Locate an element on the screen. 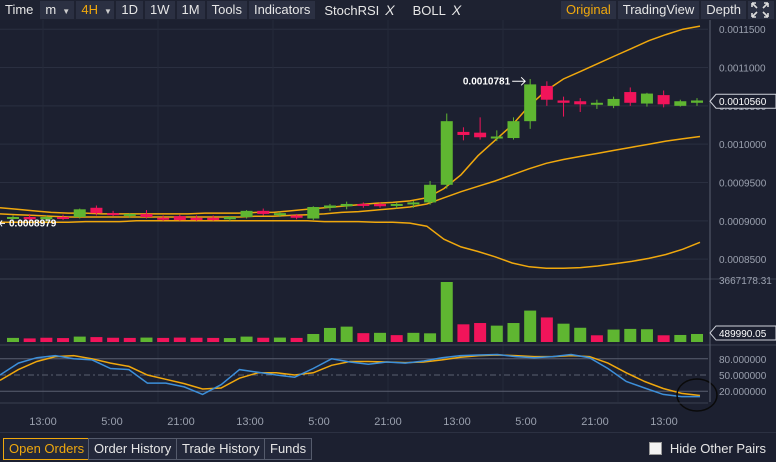 The width and height of the screenshot is (776, 462). stochrsi-indicator-tag: StochRSI X is located at coordinates (359, 10).